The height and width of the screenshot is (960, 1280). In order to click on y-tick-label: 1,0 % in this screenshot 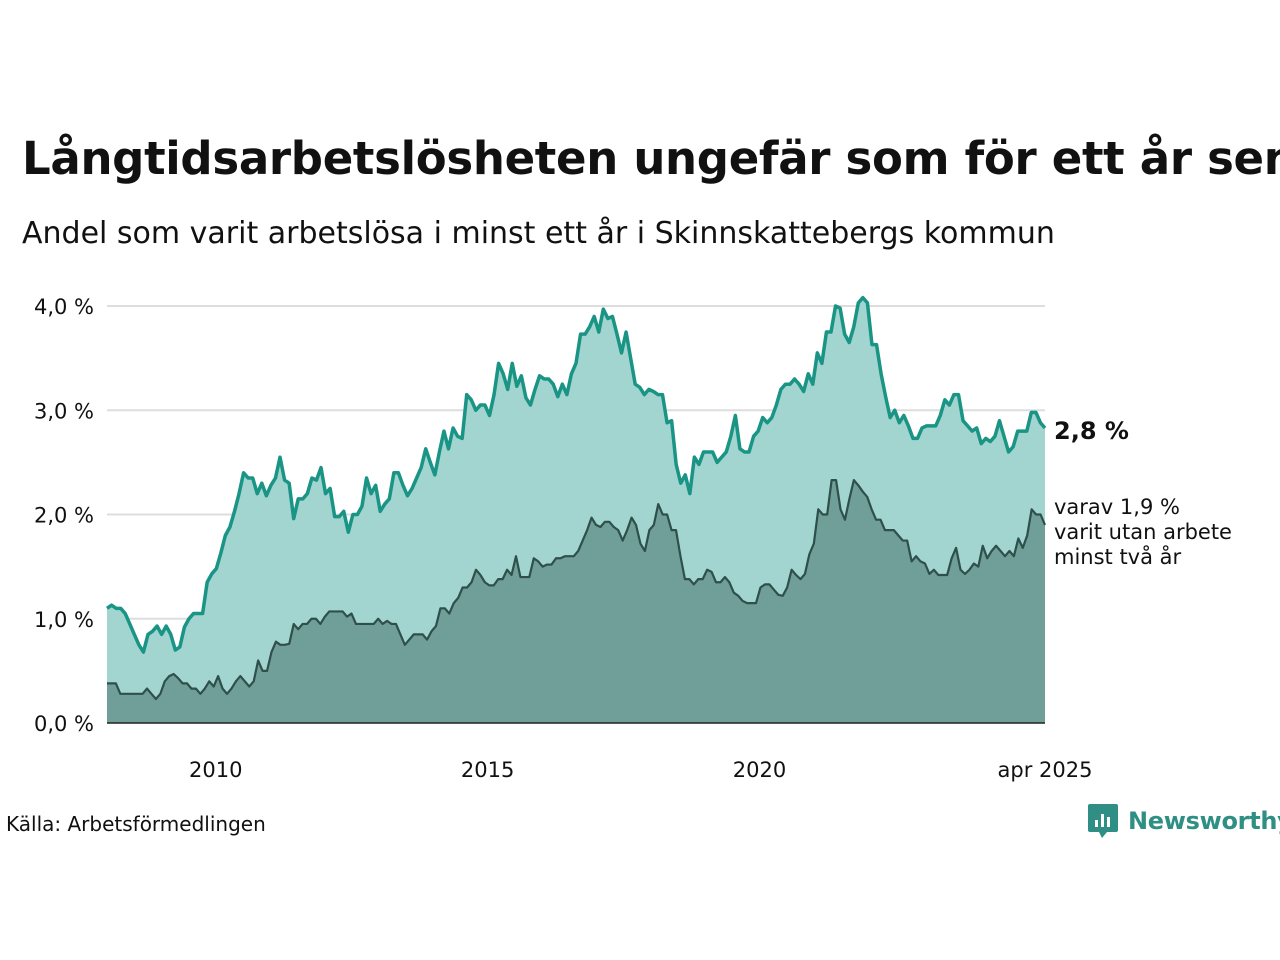, I will do `click(64, 620)`.